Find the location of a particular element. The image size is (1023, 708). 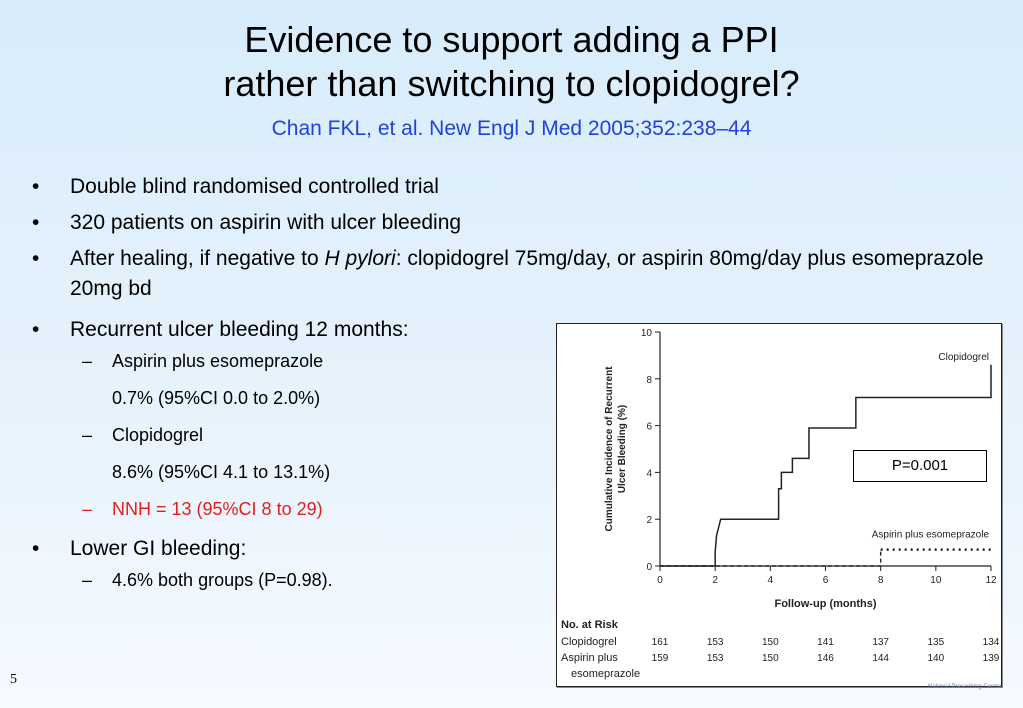

risk-value: 159 is located at coordinates (660, 658).